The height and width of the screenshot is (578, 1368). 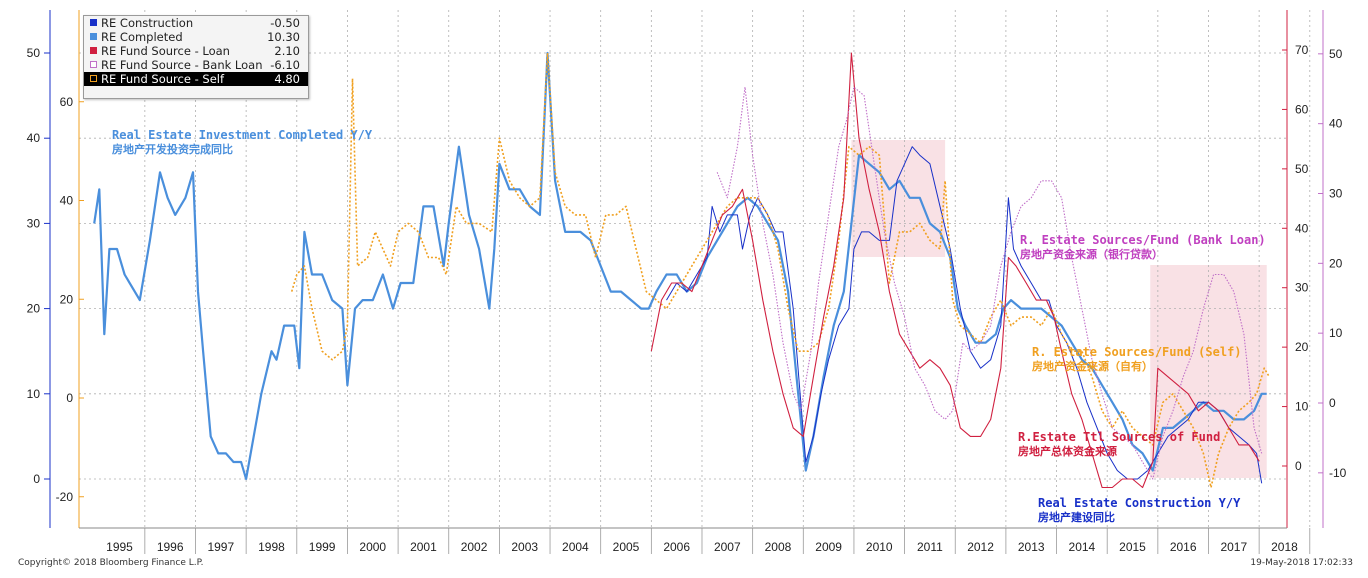 What do you see at coordinates (69, 398) in the screenshot?
I see `tick-label-left-inner: 0` at bounding box center [69, 398].